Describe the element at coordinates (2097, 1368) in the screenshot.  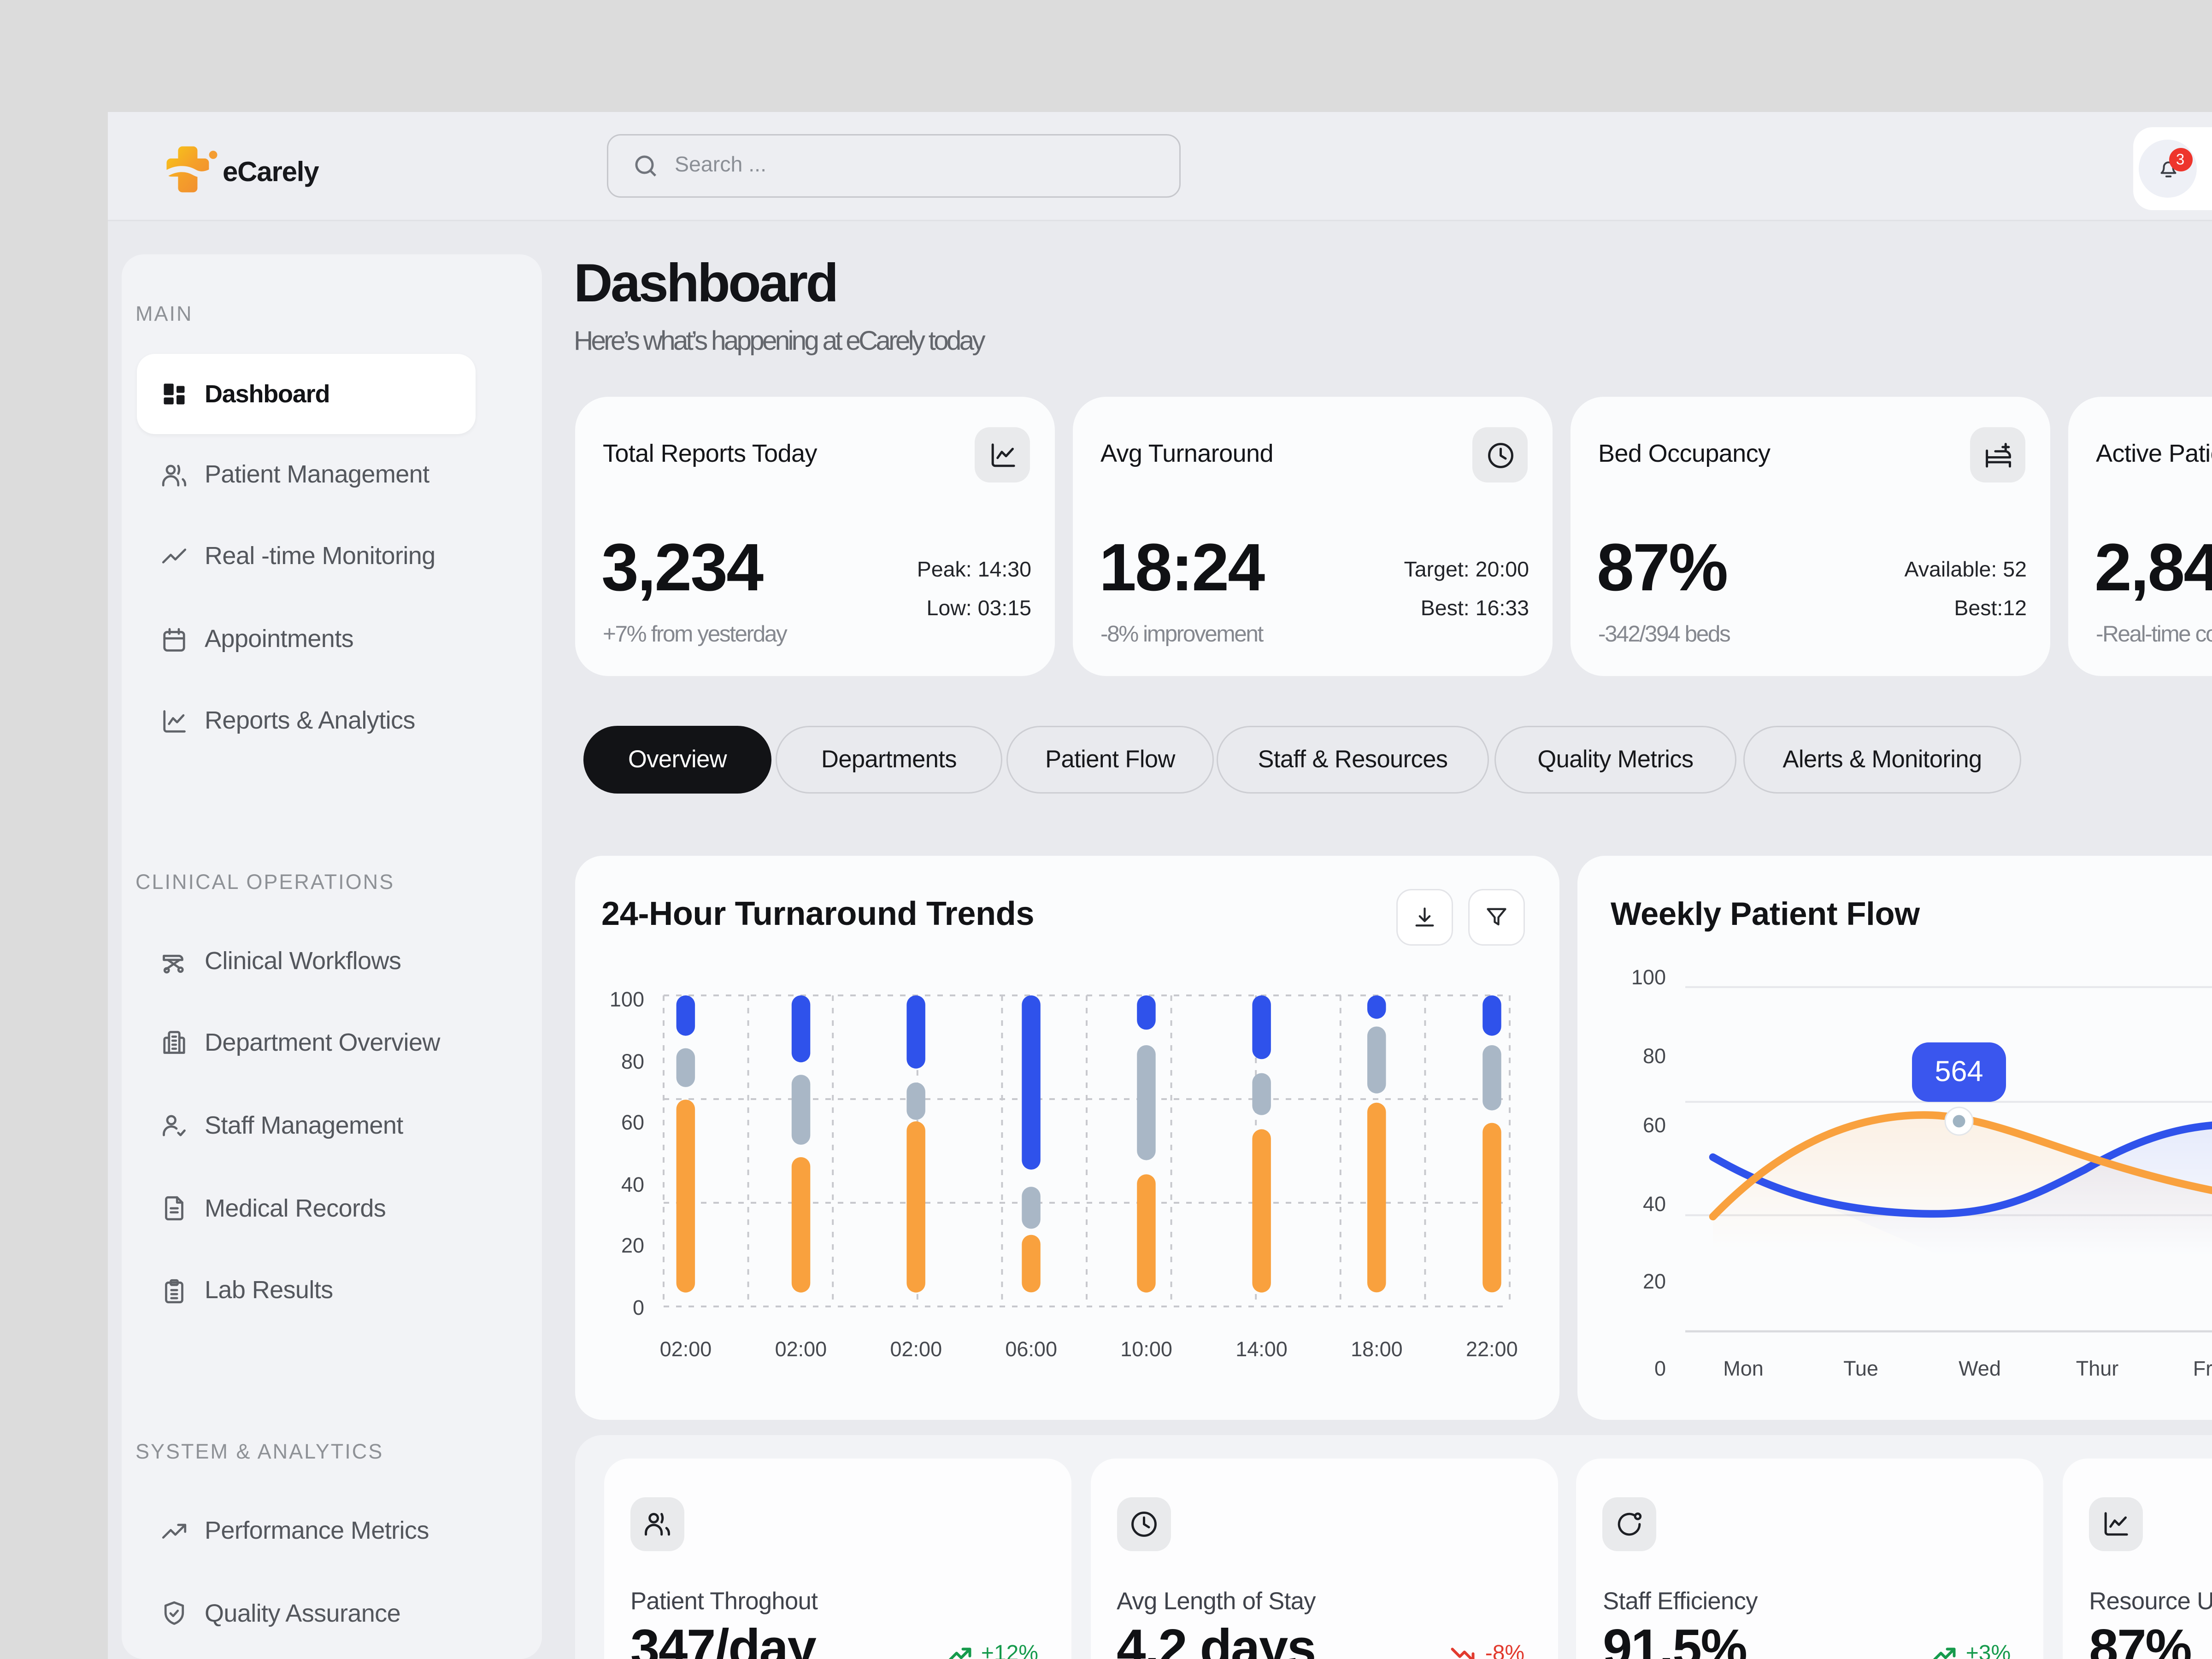
I see `svg-text: Thur` at that location.